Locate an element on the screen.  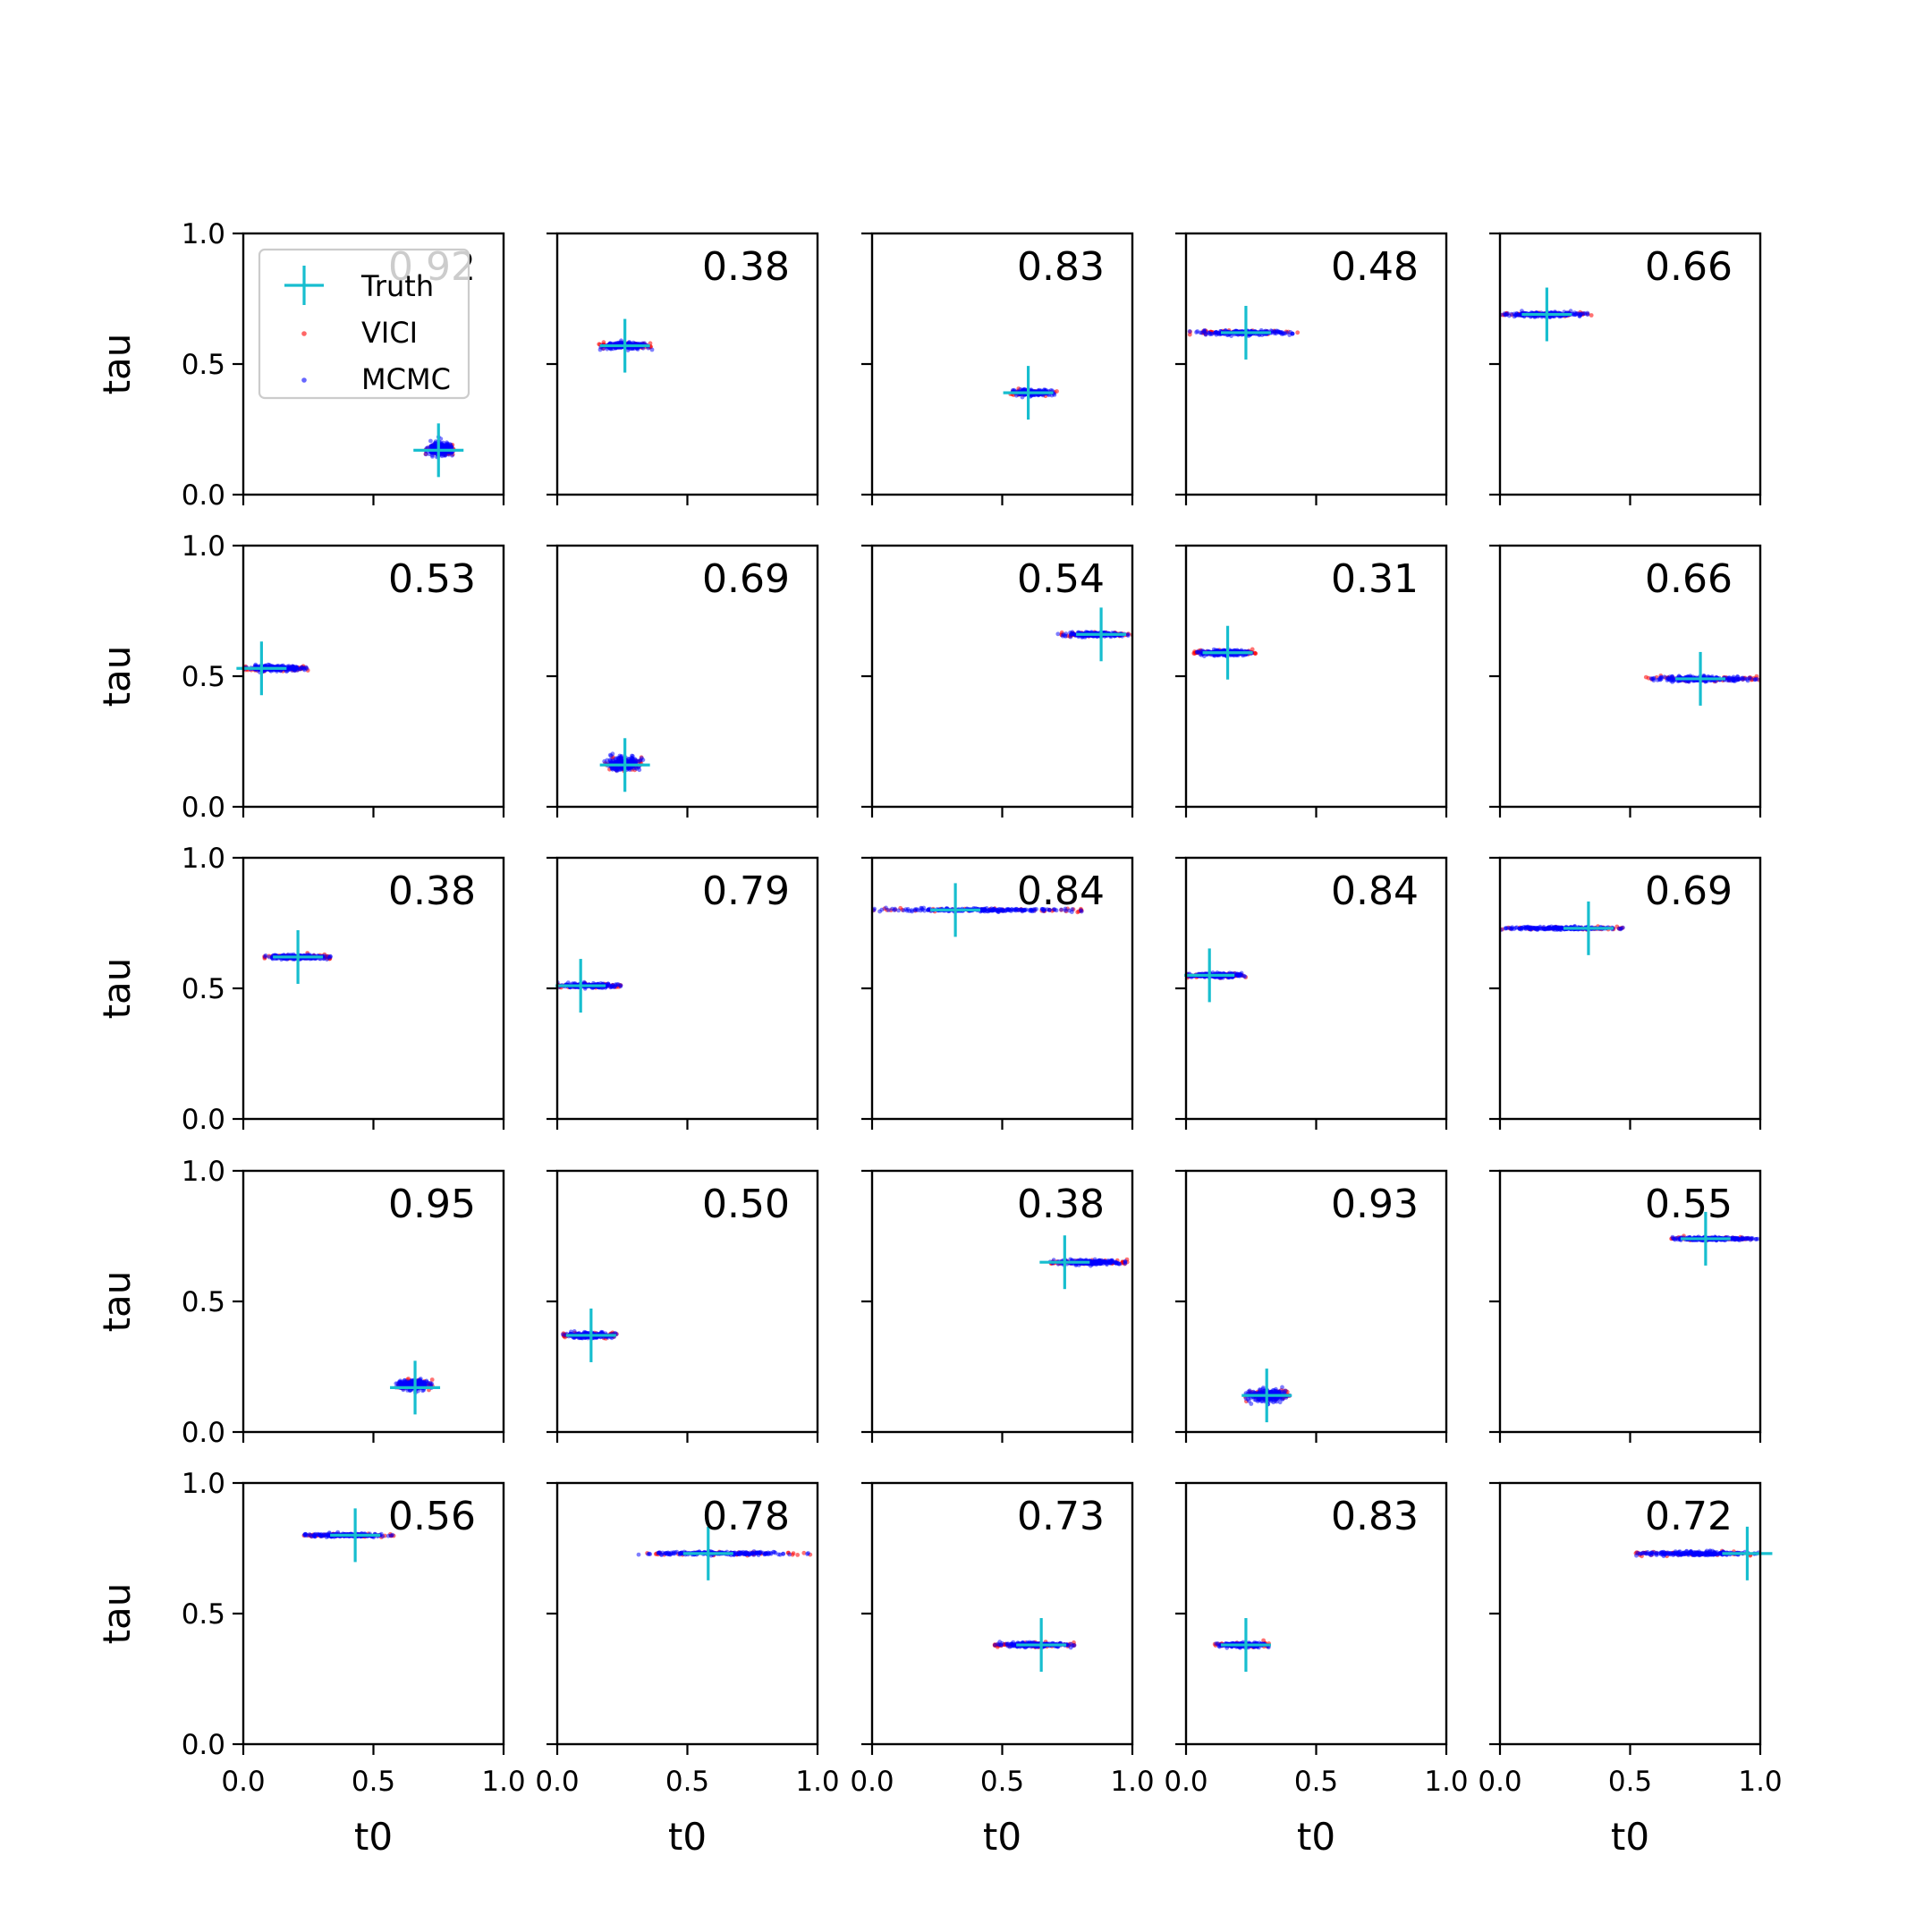
panel-13: 0.84 is located at coordinates (997, 993).